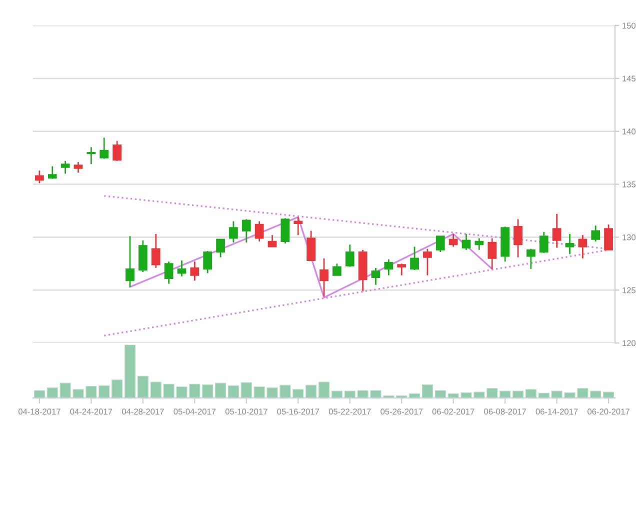 This screenshot has height=531, width=640. What do you see at coordinates (629, 237) in the screenshot?
I see `y-tick-label: 130` at bounding box center [629, 237].